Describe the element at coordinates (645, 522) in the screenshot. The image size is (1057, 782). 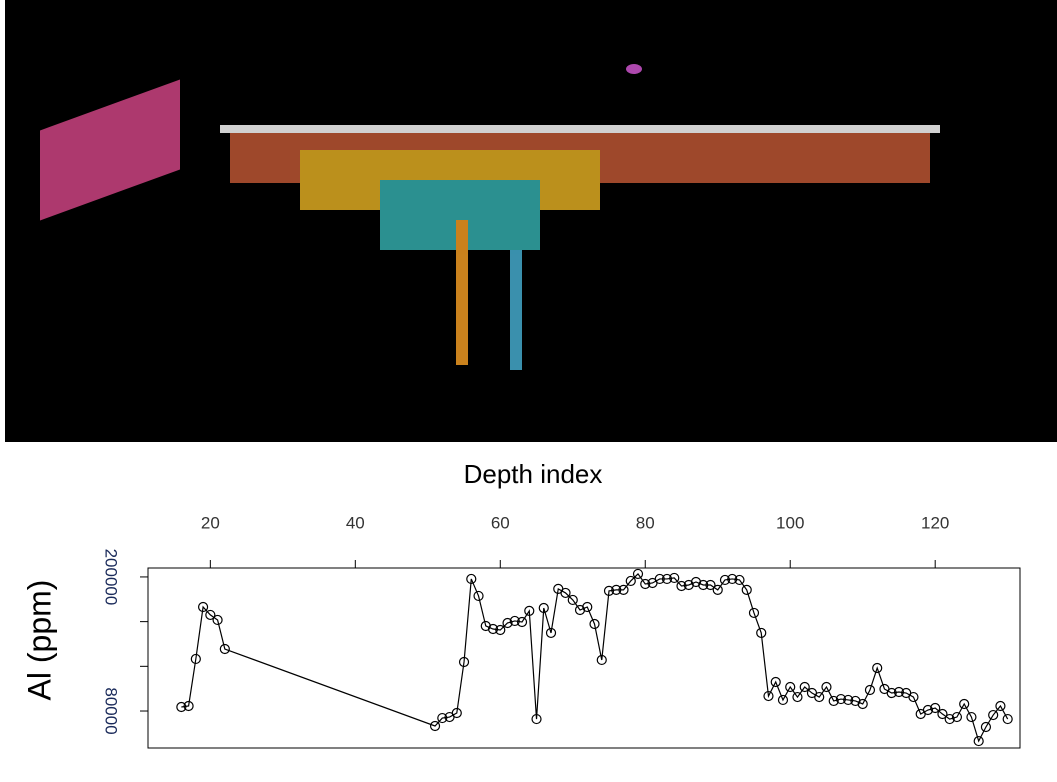
I see `x-tick-label: 80` at that location.